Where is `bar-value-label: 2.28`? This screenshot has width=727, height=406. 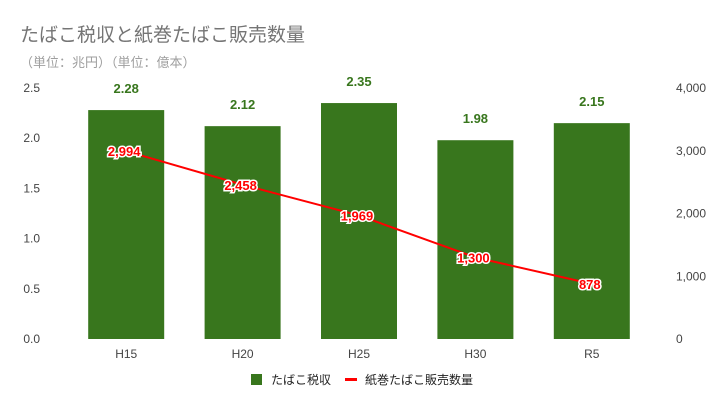
bar-value-label: 2.28 is located at coordinates (126, 88).